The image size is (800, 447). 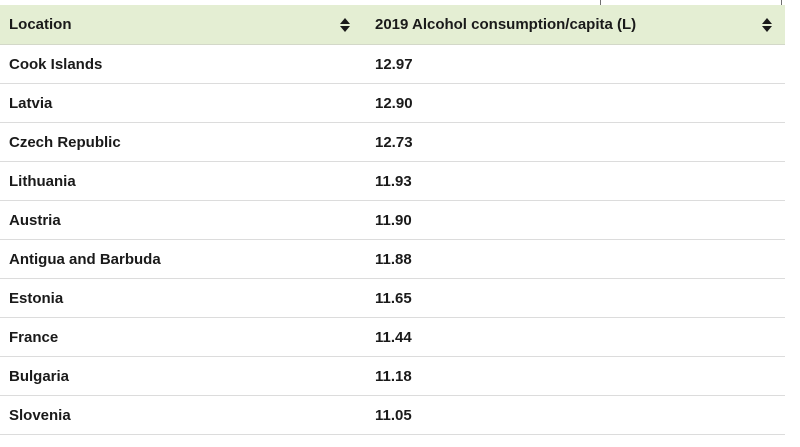 I want to click on table-row: Austria 11.90, so click(x=392, y=220).